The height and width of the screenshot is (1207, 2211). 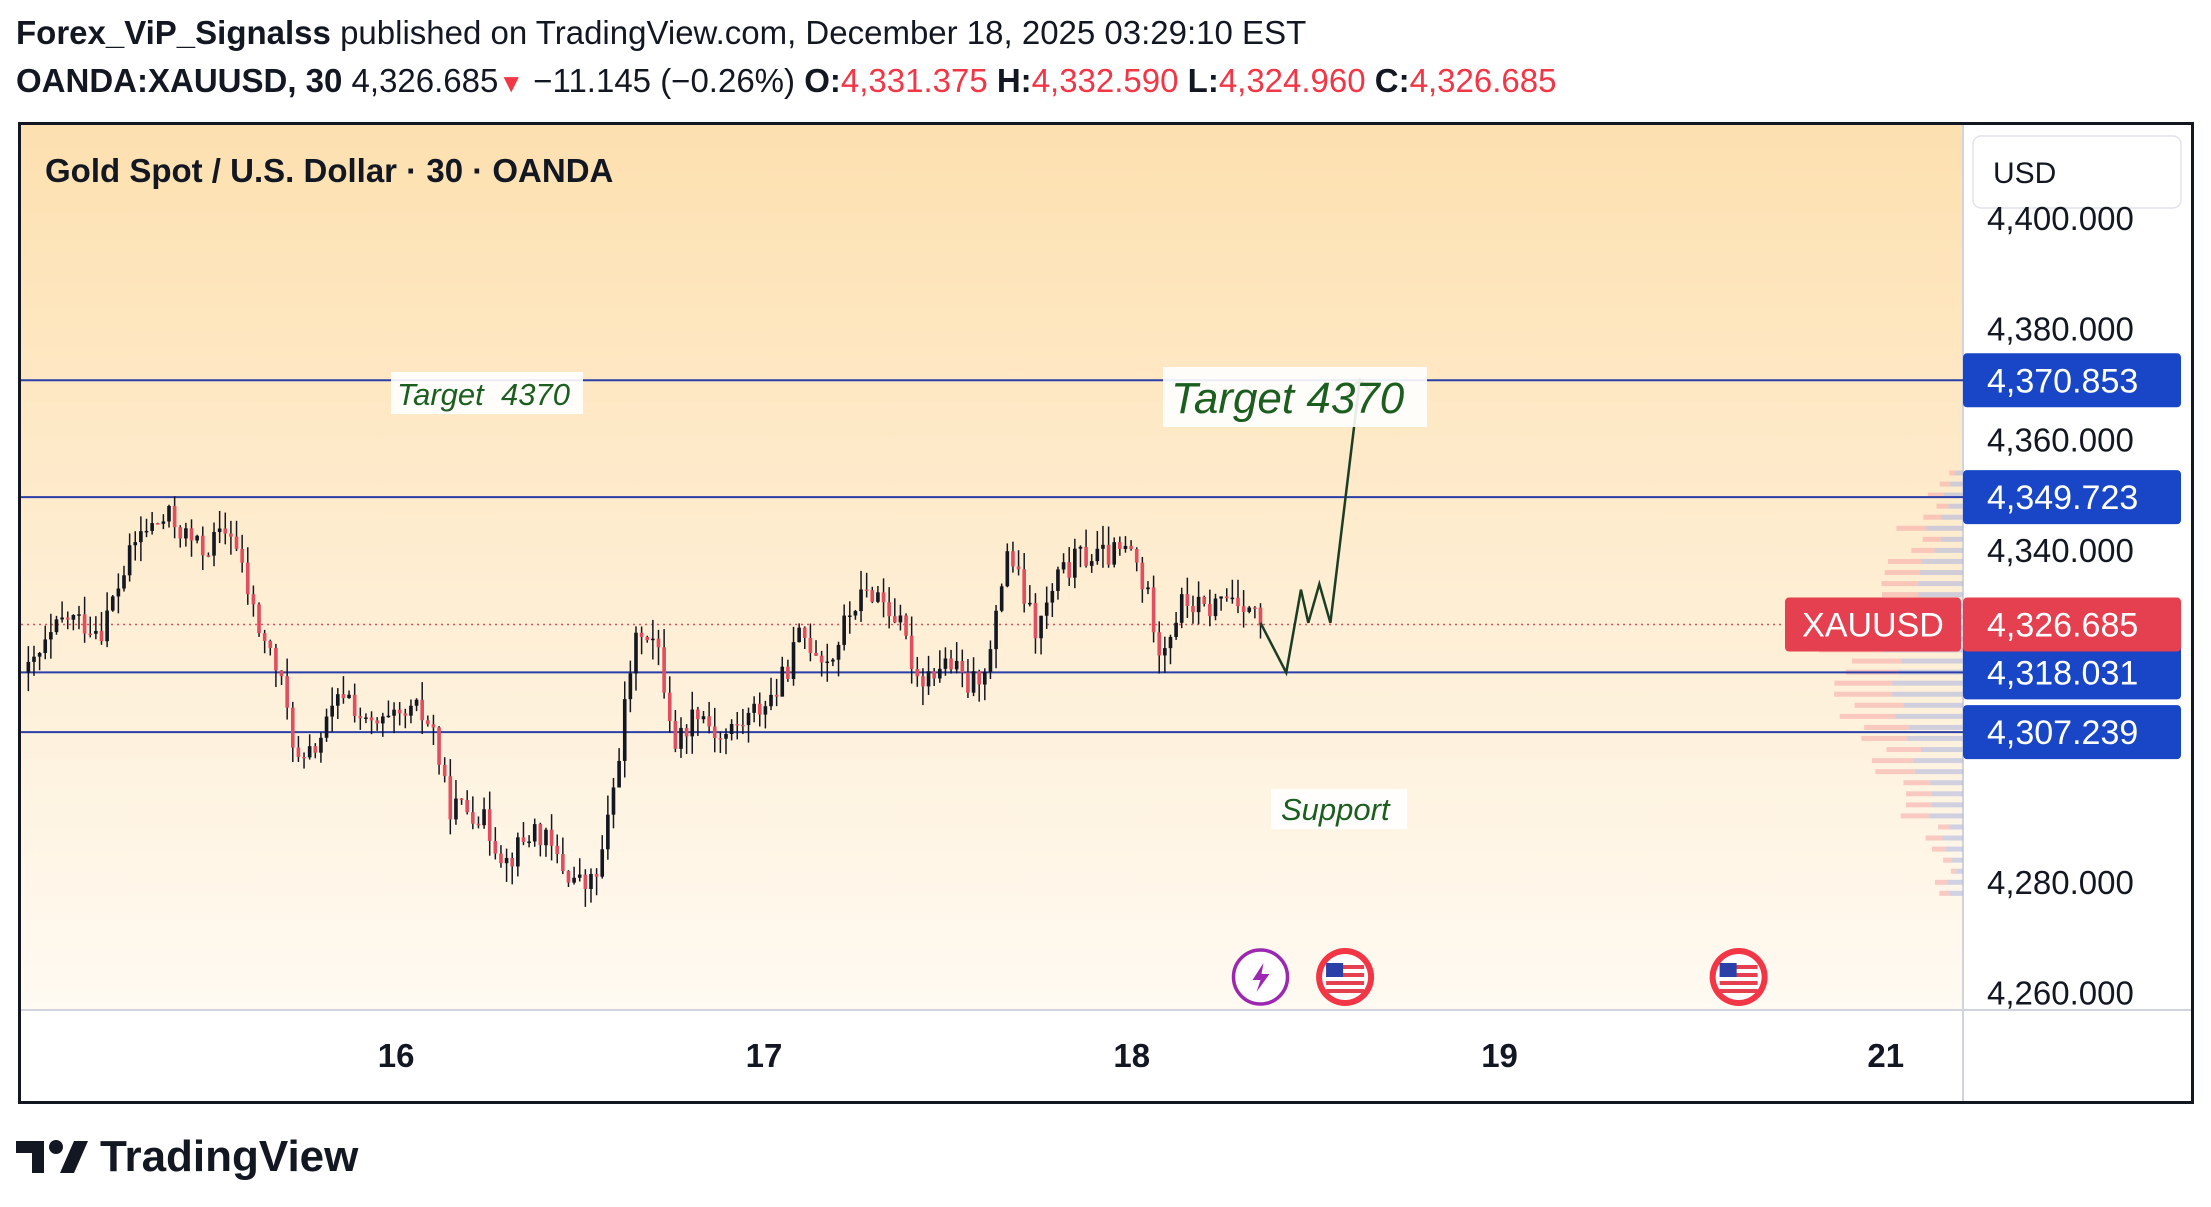 I want to click on annotation-target-small-text: Target 4370, so click(x=483, y=394).